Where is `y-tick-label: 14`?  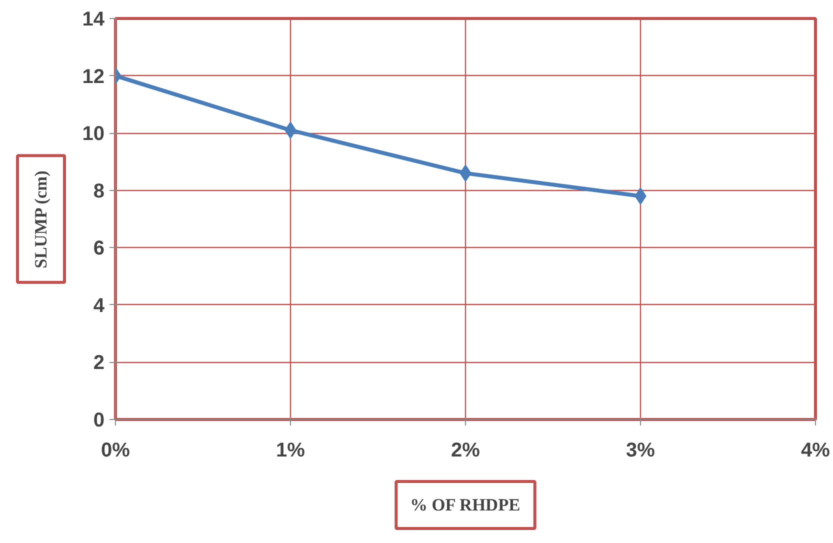
y-tick-label: 14 is located at coordinates (94, 19).